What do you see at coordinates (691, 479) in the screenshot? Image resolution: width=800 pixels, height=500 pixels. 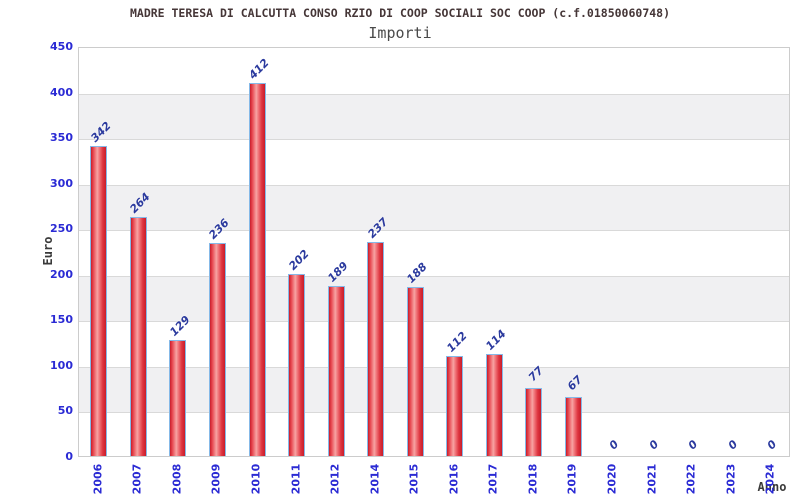 I see `x-tick-label: 2022` at bounding box center [691, 479].